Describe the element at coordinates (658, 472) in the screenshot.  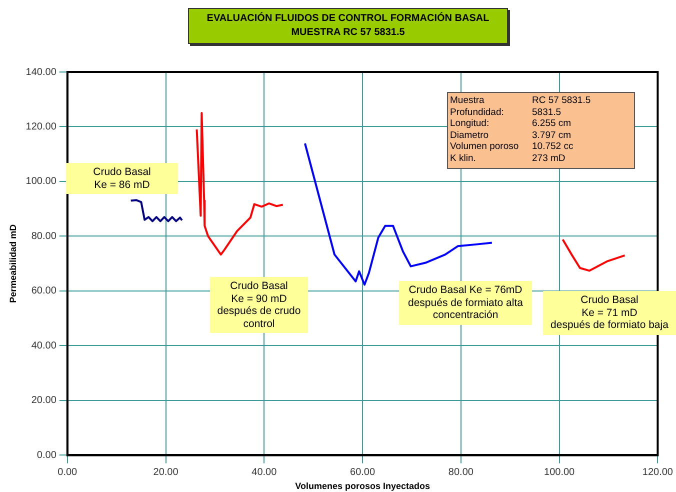
I see `x-tick-label: 120.00` at that location.